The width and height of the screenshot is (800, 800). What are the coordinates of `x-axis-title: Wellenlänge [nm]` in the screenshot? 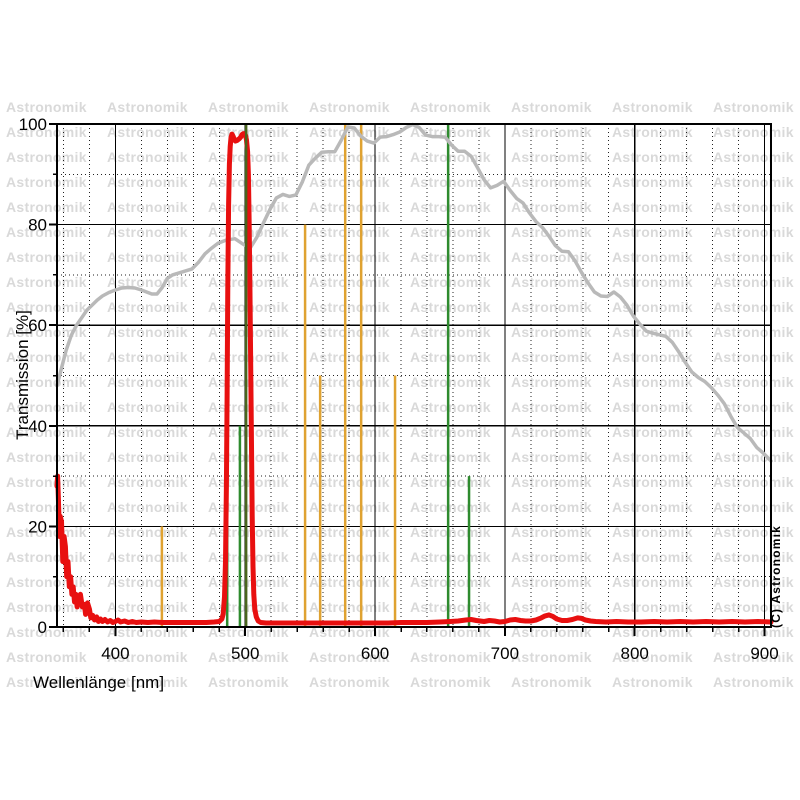 It's located at (98, 682).